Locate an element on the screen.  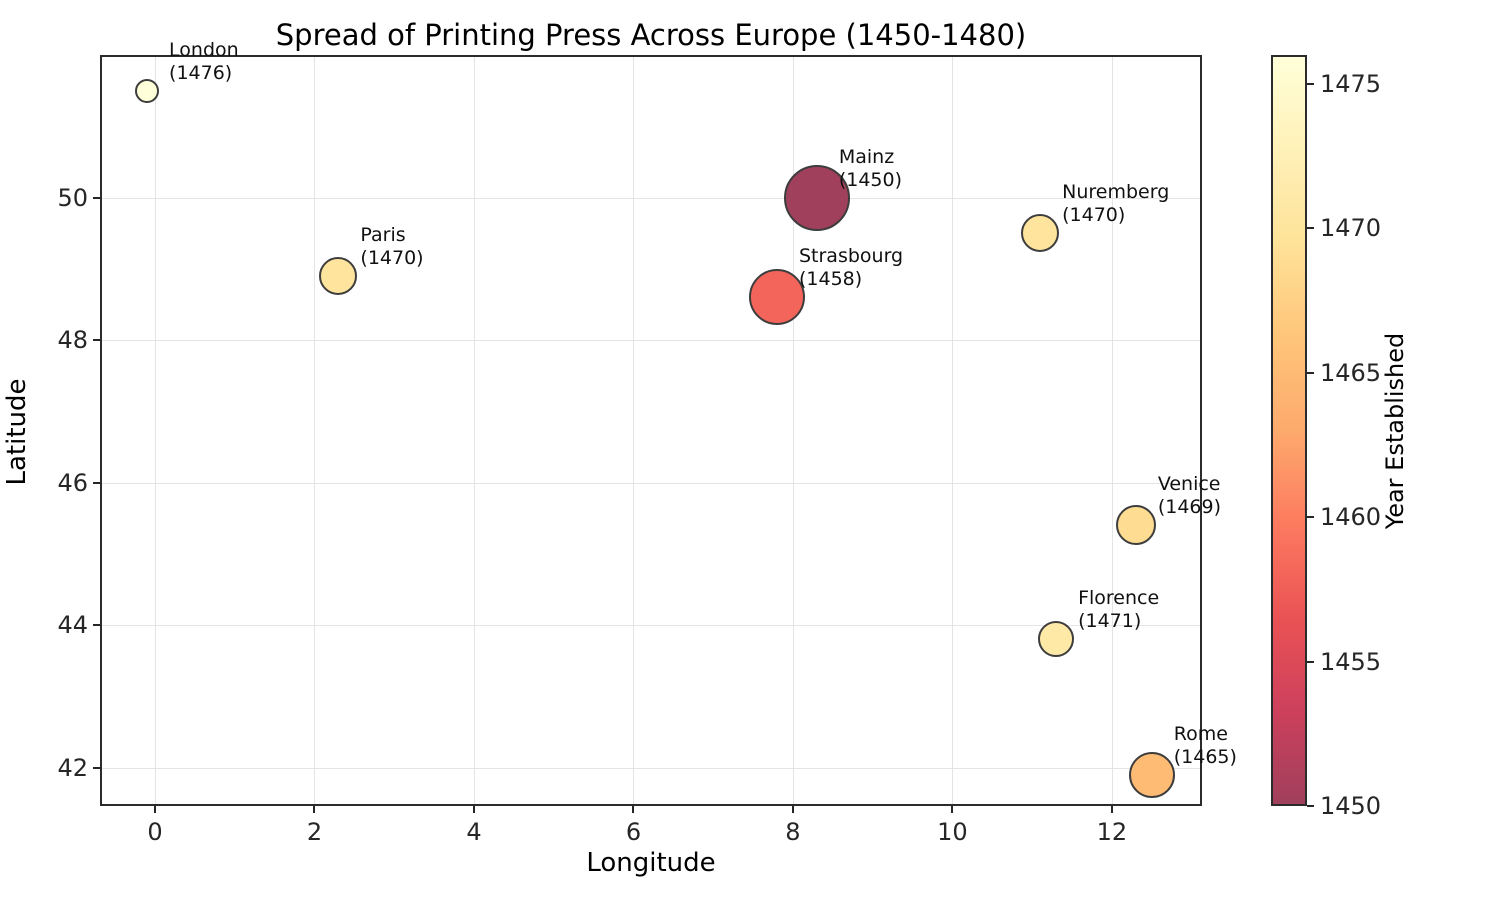
x-tick-label: 8 is located at coordinates (793, 832).